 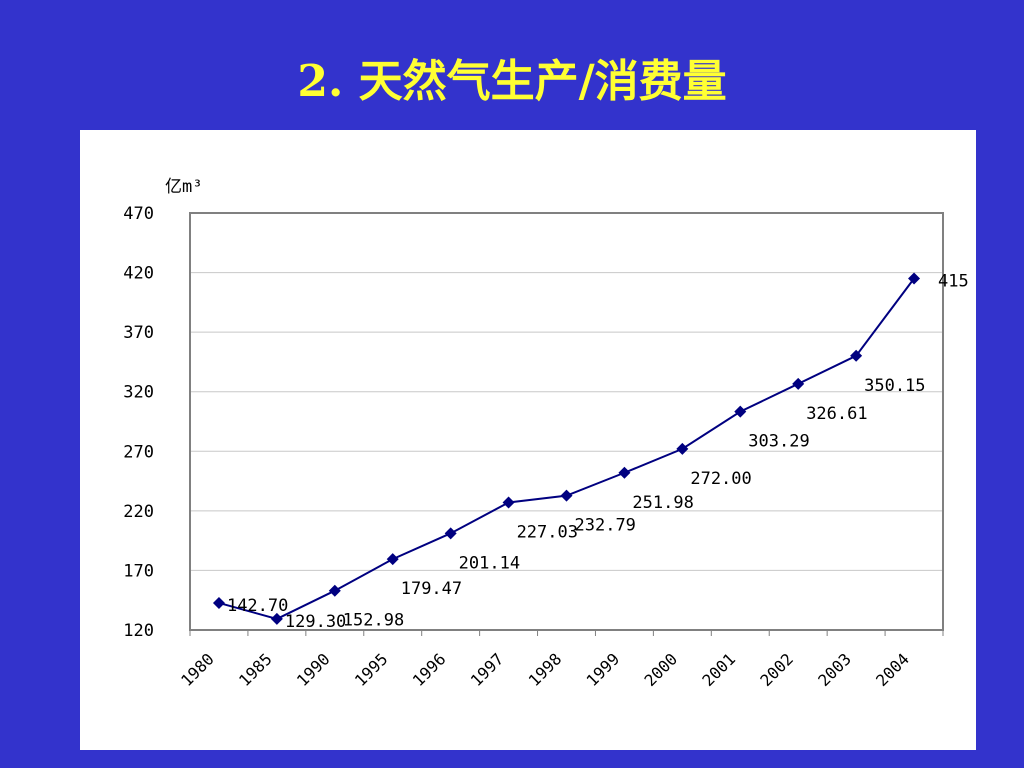 I want to click on x-tick-label: 2003, so click(x=834, y=669).